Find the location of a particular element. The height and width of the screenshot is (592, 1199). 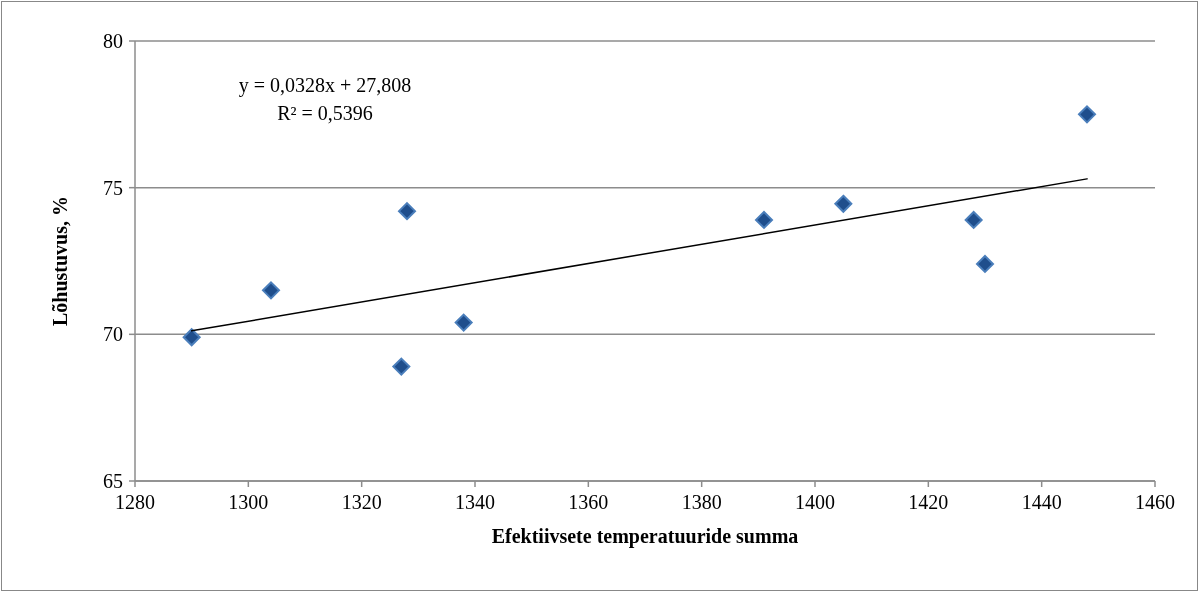

y-tick-label: 65 is located at coordinates (113, 481).